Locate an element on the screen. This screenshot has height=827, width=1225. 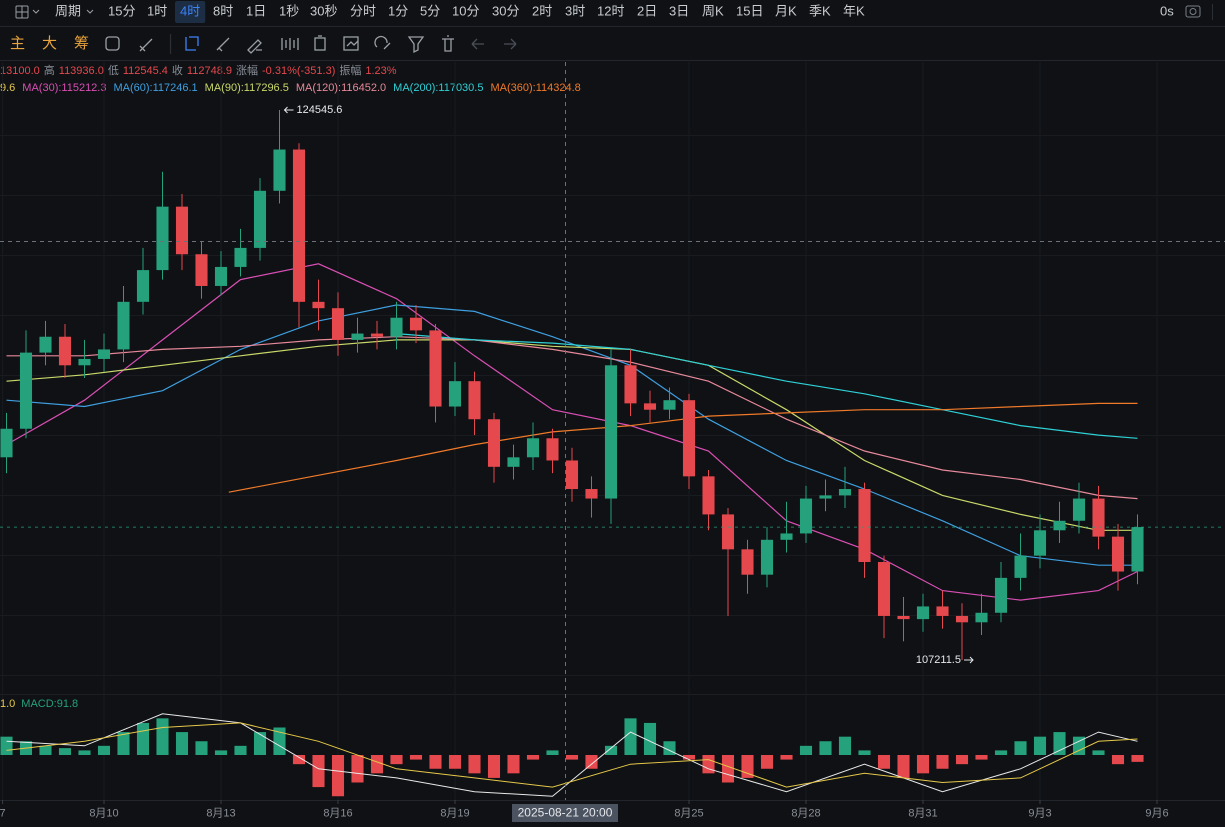
period-option: 季K is located at coordinates (820, 10).